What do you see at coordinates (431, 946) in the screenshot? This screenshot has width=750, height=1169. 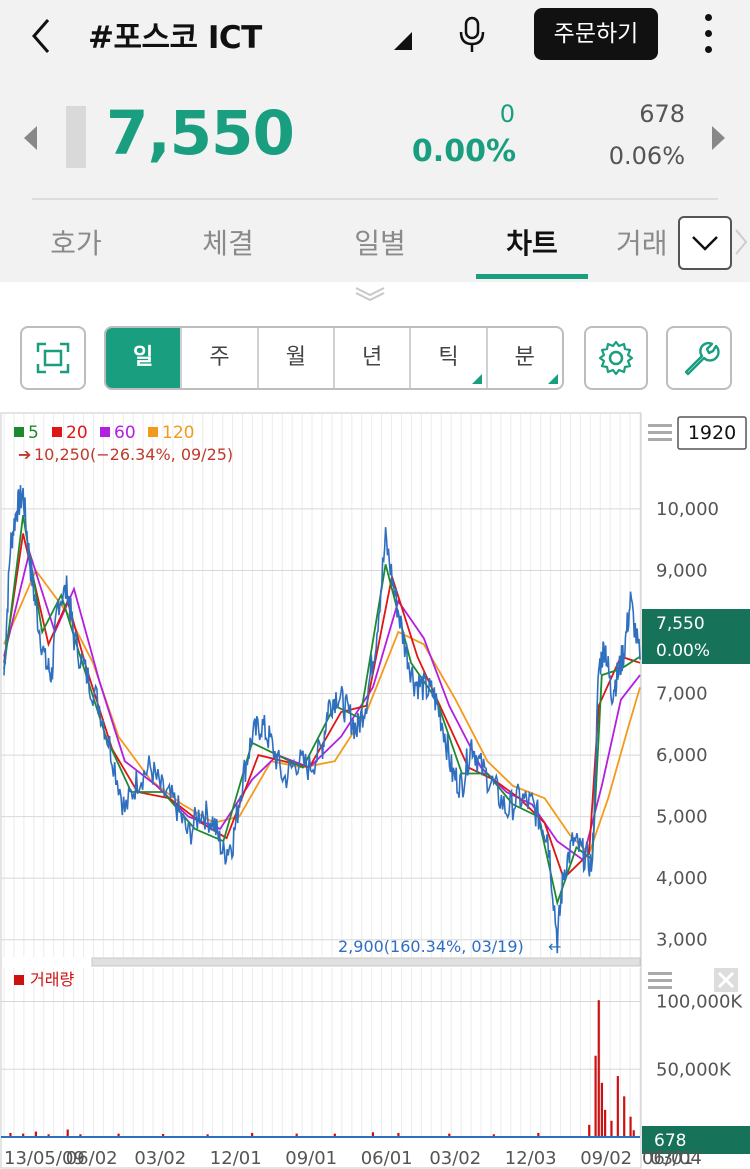 I see `low-note: 2,900(160.34%, 03/19)` at bounding box center [431, 946].